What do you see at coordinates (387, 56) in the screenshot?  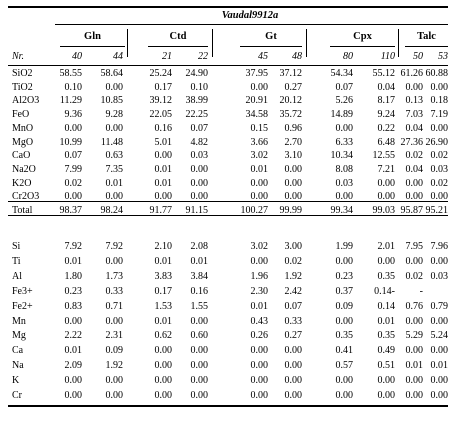 I see `analysis-number: 110` at bounding box center [387, 56].